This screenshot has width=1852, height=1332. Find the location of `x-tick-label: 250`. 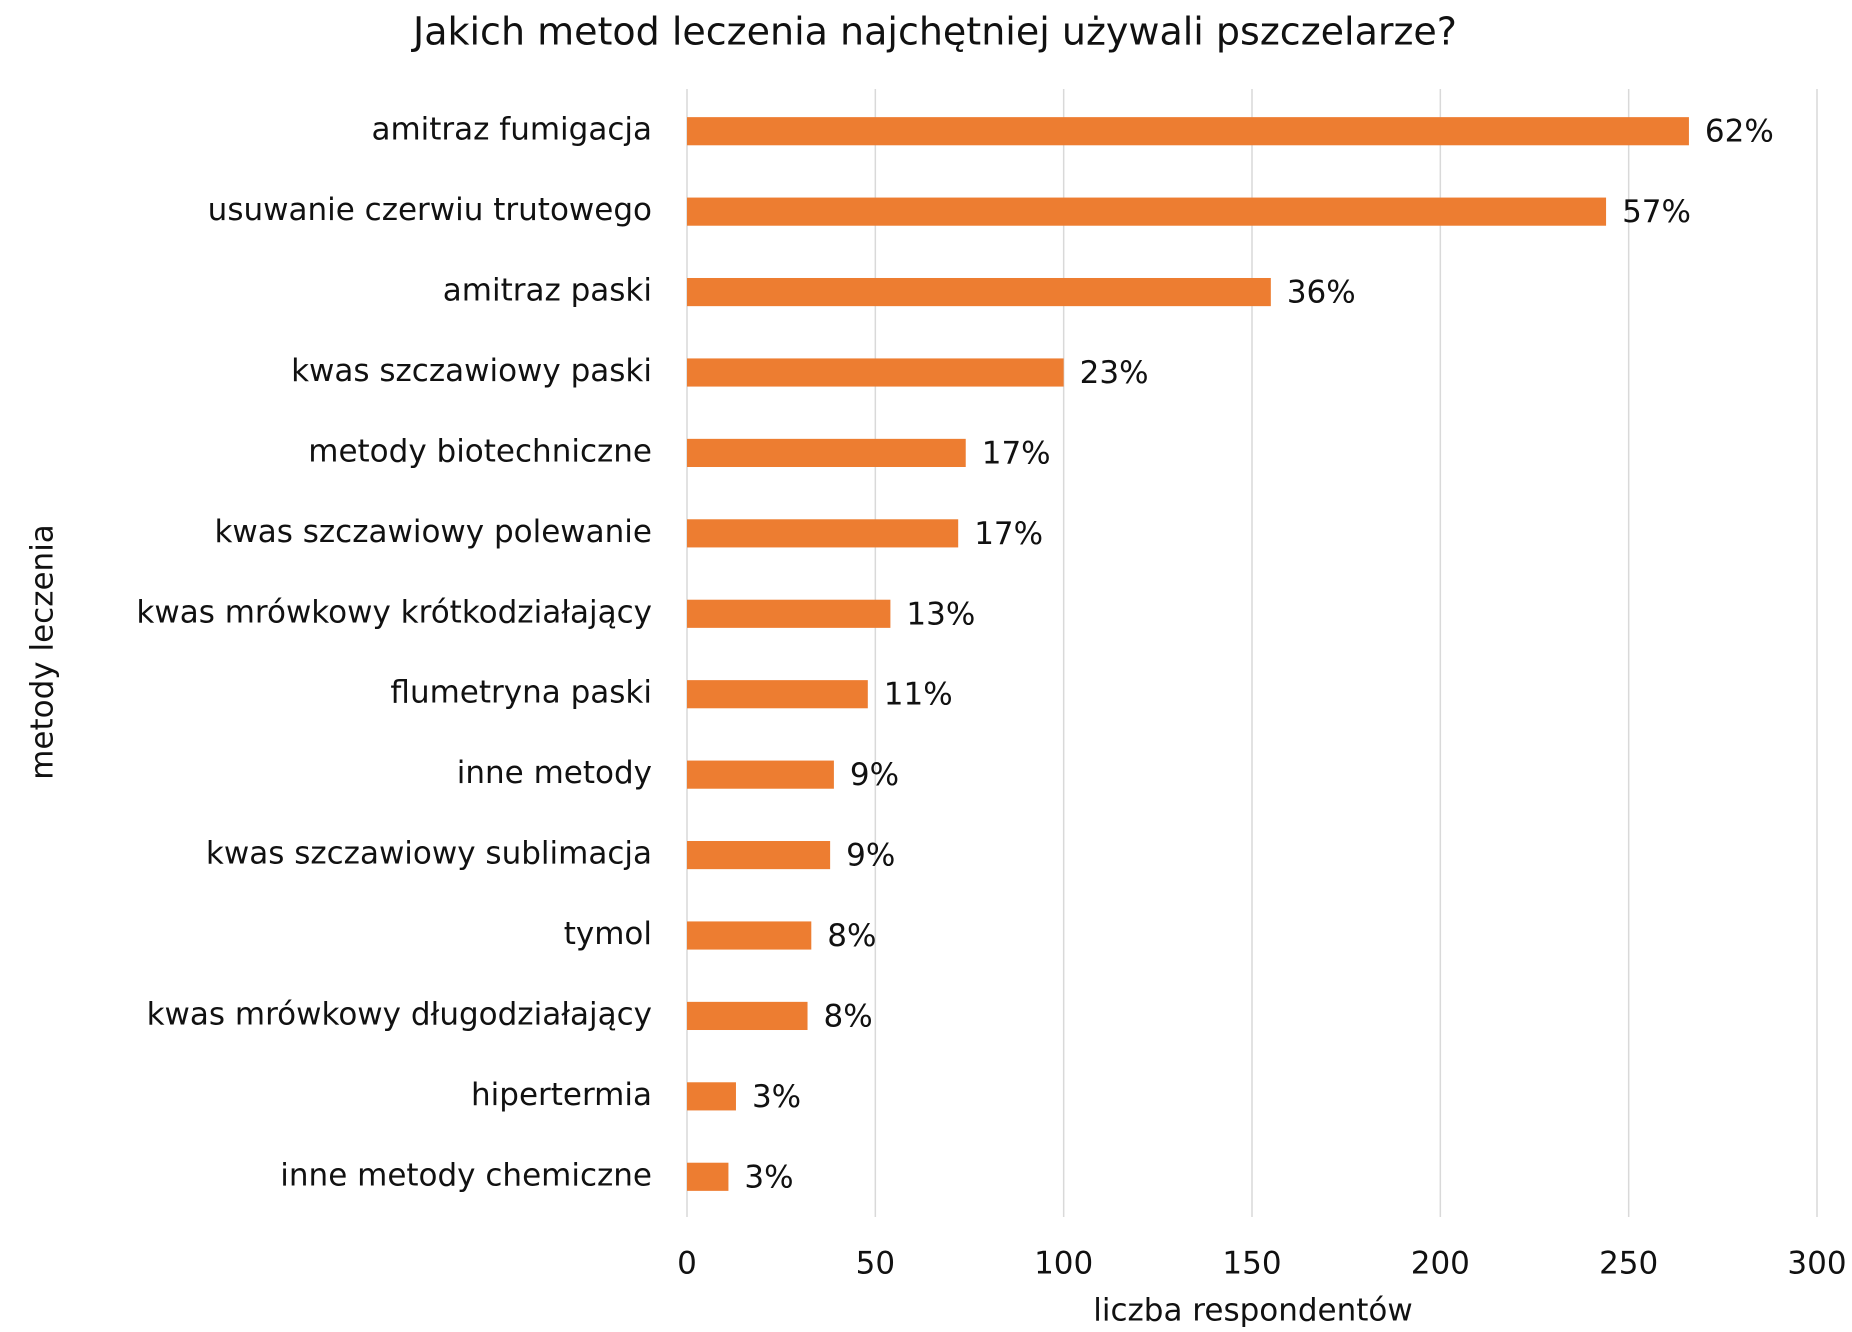

x-tick-label: 250 is located at coordinates (1628, 1264).